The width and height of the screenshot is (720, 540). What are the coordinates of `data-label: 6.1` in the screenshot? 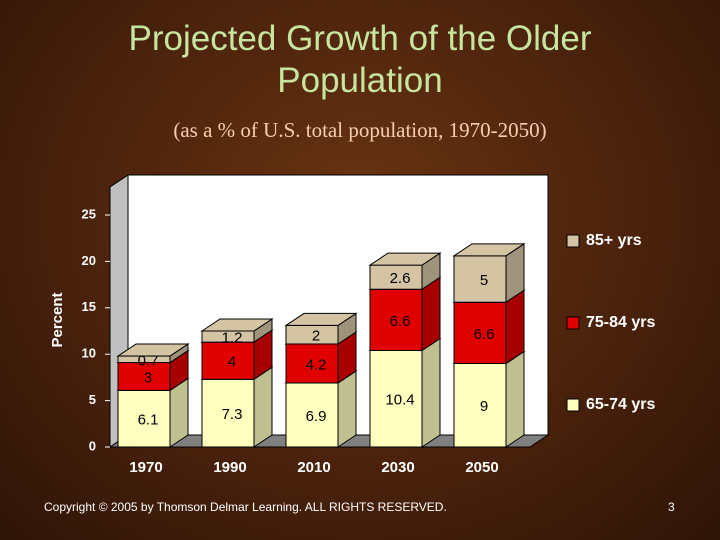 It's located at (148, 420).